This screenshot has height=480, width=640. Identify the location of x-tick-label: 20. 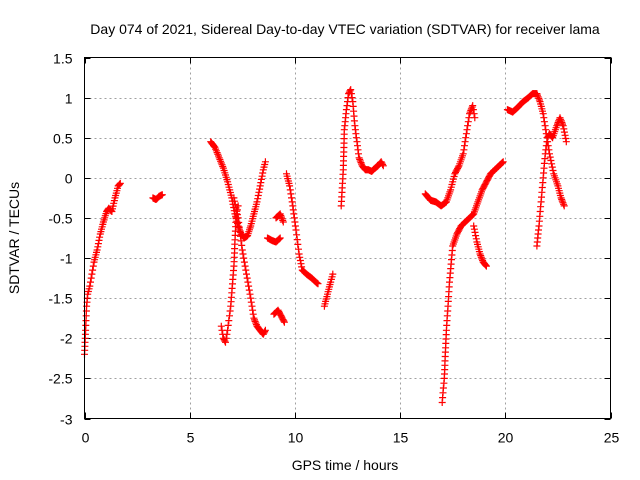
(506, 438).